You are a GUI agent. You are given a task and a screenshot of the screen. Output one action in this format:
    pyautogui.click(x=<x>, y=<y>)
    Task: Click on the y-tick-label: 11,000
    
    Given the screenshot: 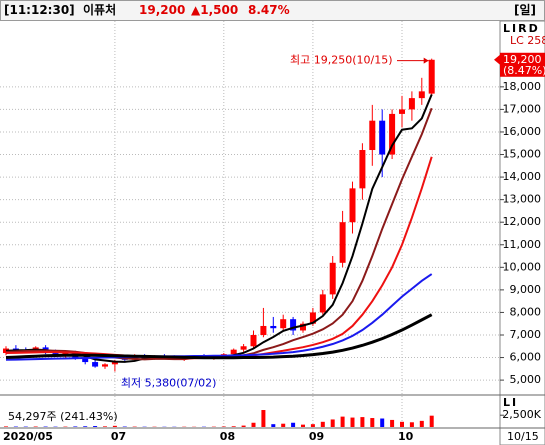 What is the action you would take?
    pyautogui.click(x=522, y=244)
    